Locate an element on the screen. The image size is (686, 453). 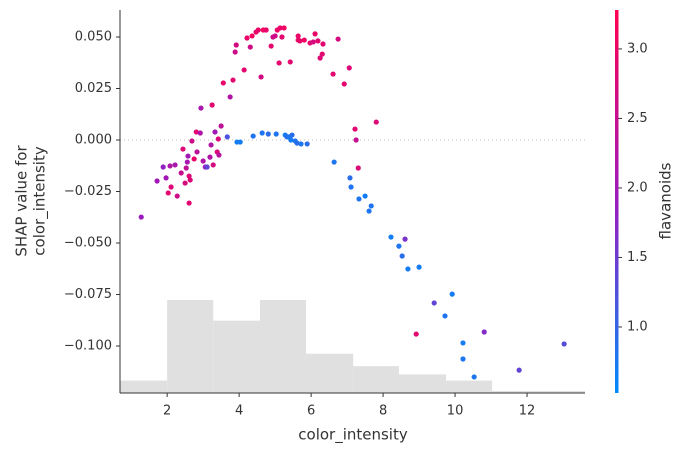
y-tick-label: −0.050 is located at coordinates (88, 243).